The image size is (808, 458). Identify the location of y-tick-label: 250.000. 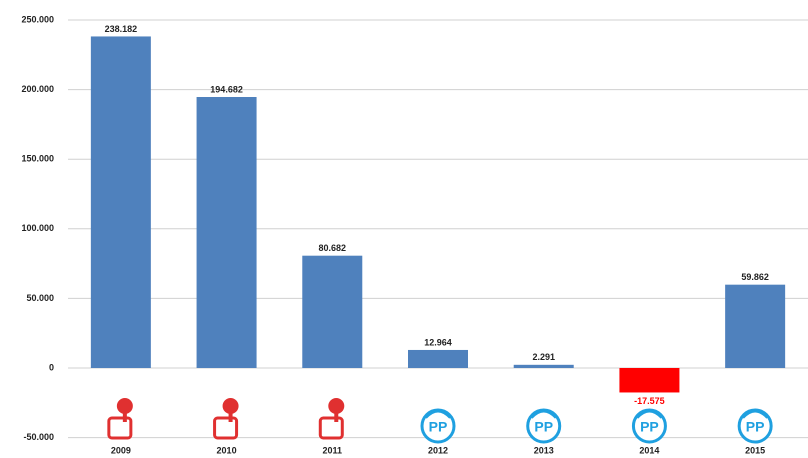
(37, 19).